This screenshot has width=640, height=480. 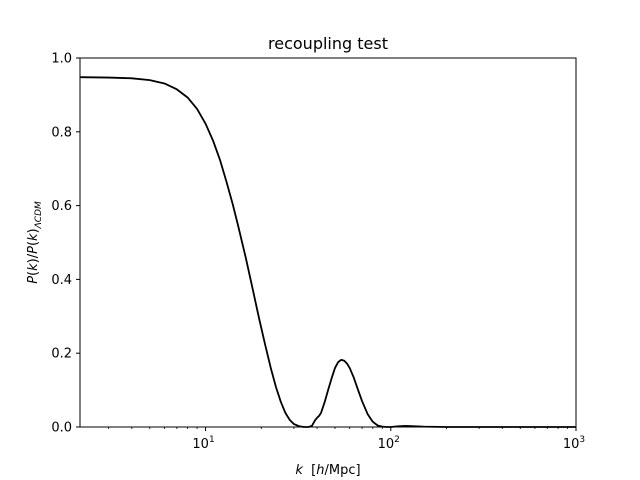 I want to click on x-tick-label: 10¹, so click(x=203, y=443).